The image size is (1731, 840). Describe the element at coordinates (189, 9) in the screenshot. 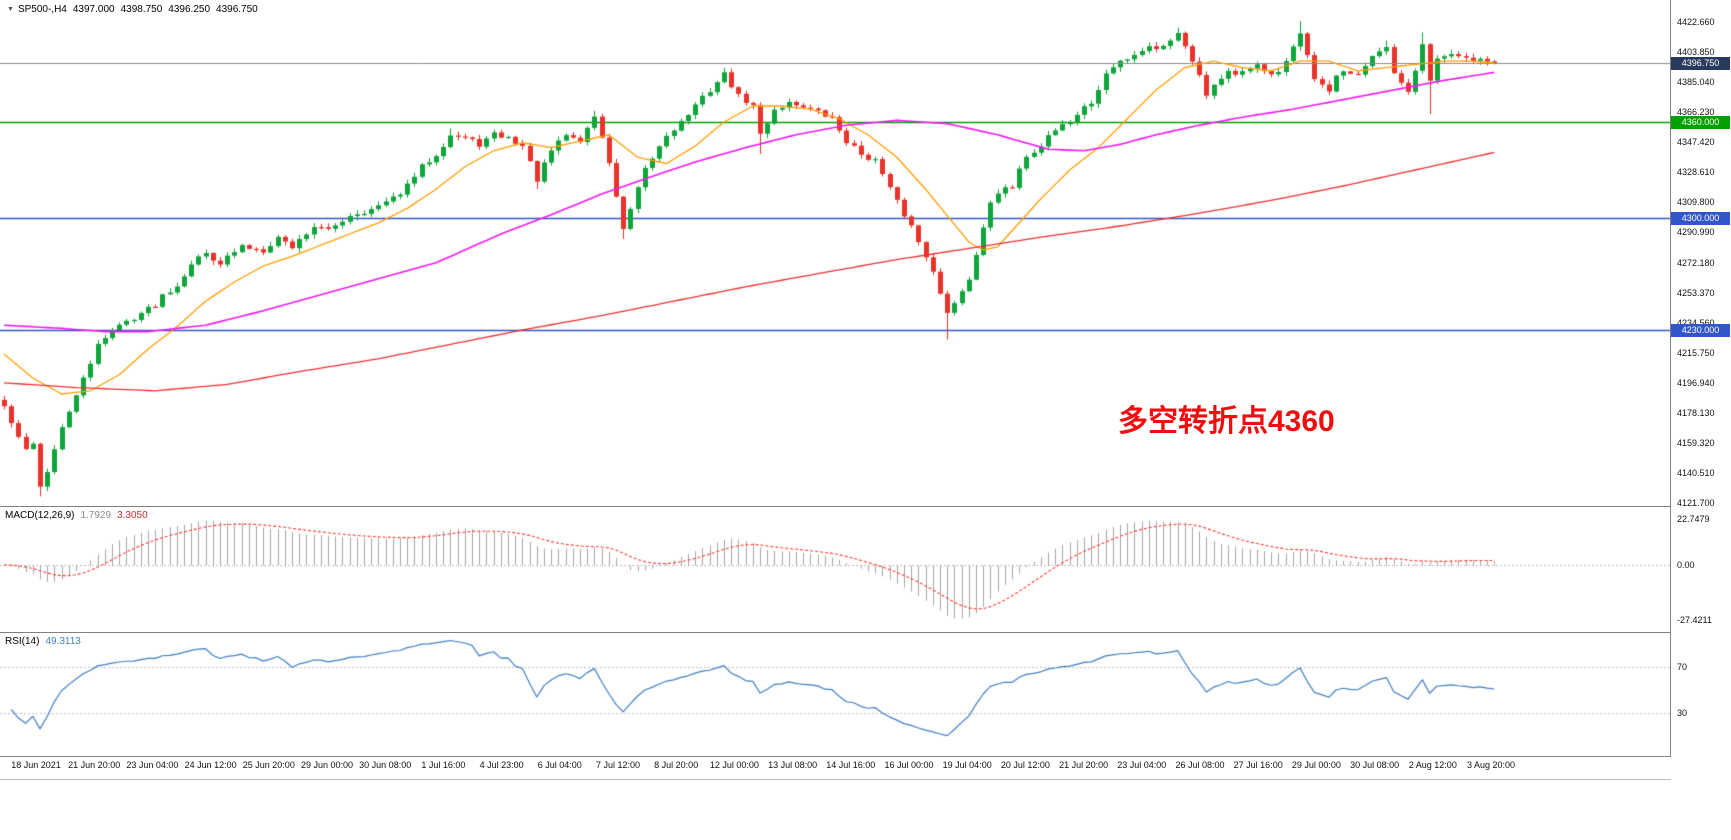

I see `ohlc-low-value: 4396.250` at that location.